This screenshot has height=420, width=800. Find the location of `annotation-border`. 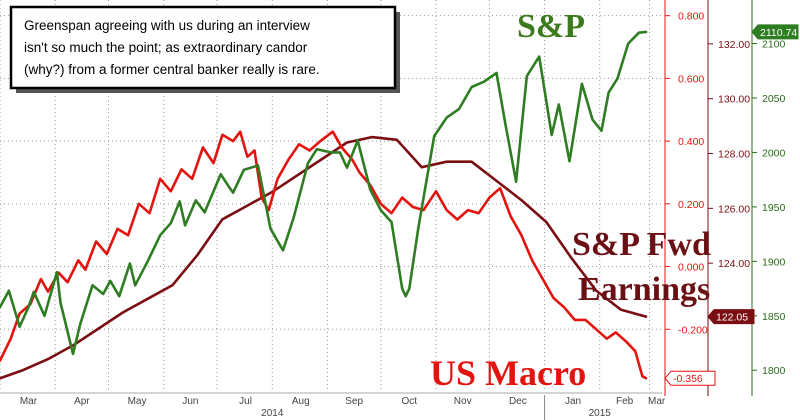

annotation-border is located at coordinates (203, 47).